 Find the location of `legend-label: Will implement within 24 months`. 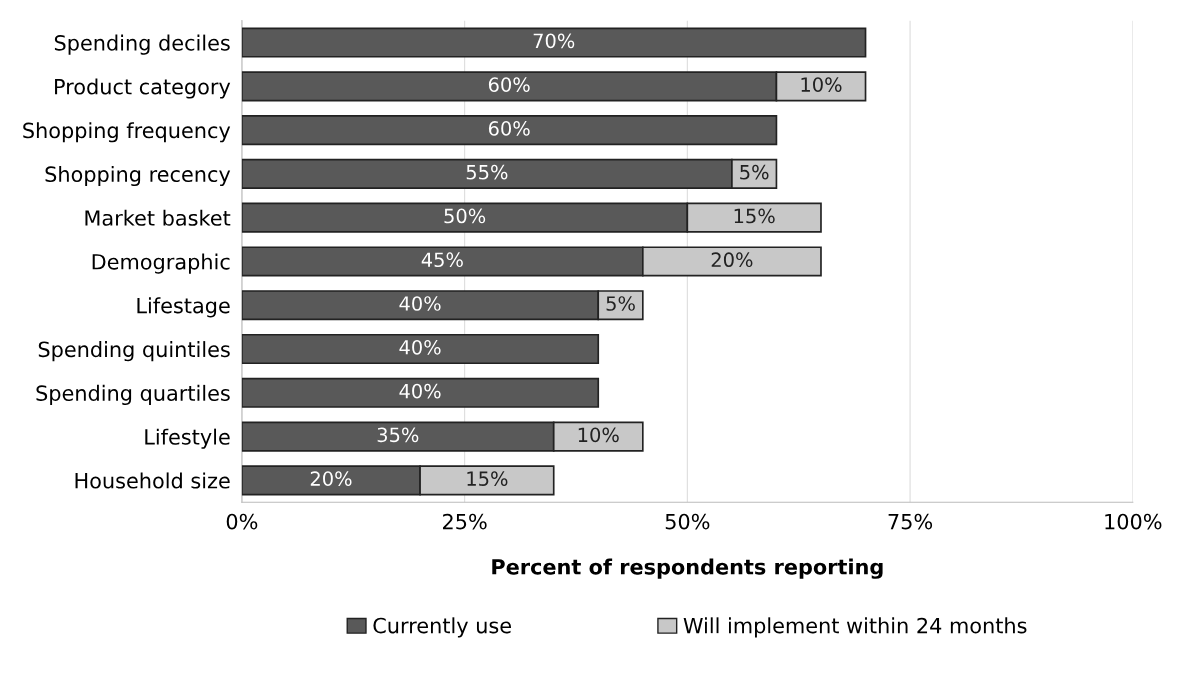

legend-label: Will implement within 24 months is located at coordinates (855, 627).